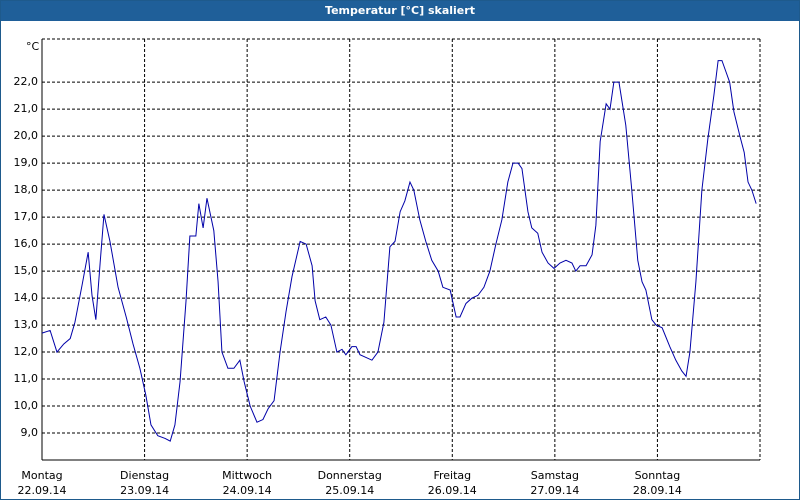  Describe the element at coordinates (554, 490) in the screenshot. I see `x-tick-date: 27.09.14` at that location.